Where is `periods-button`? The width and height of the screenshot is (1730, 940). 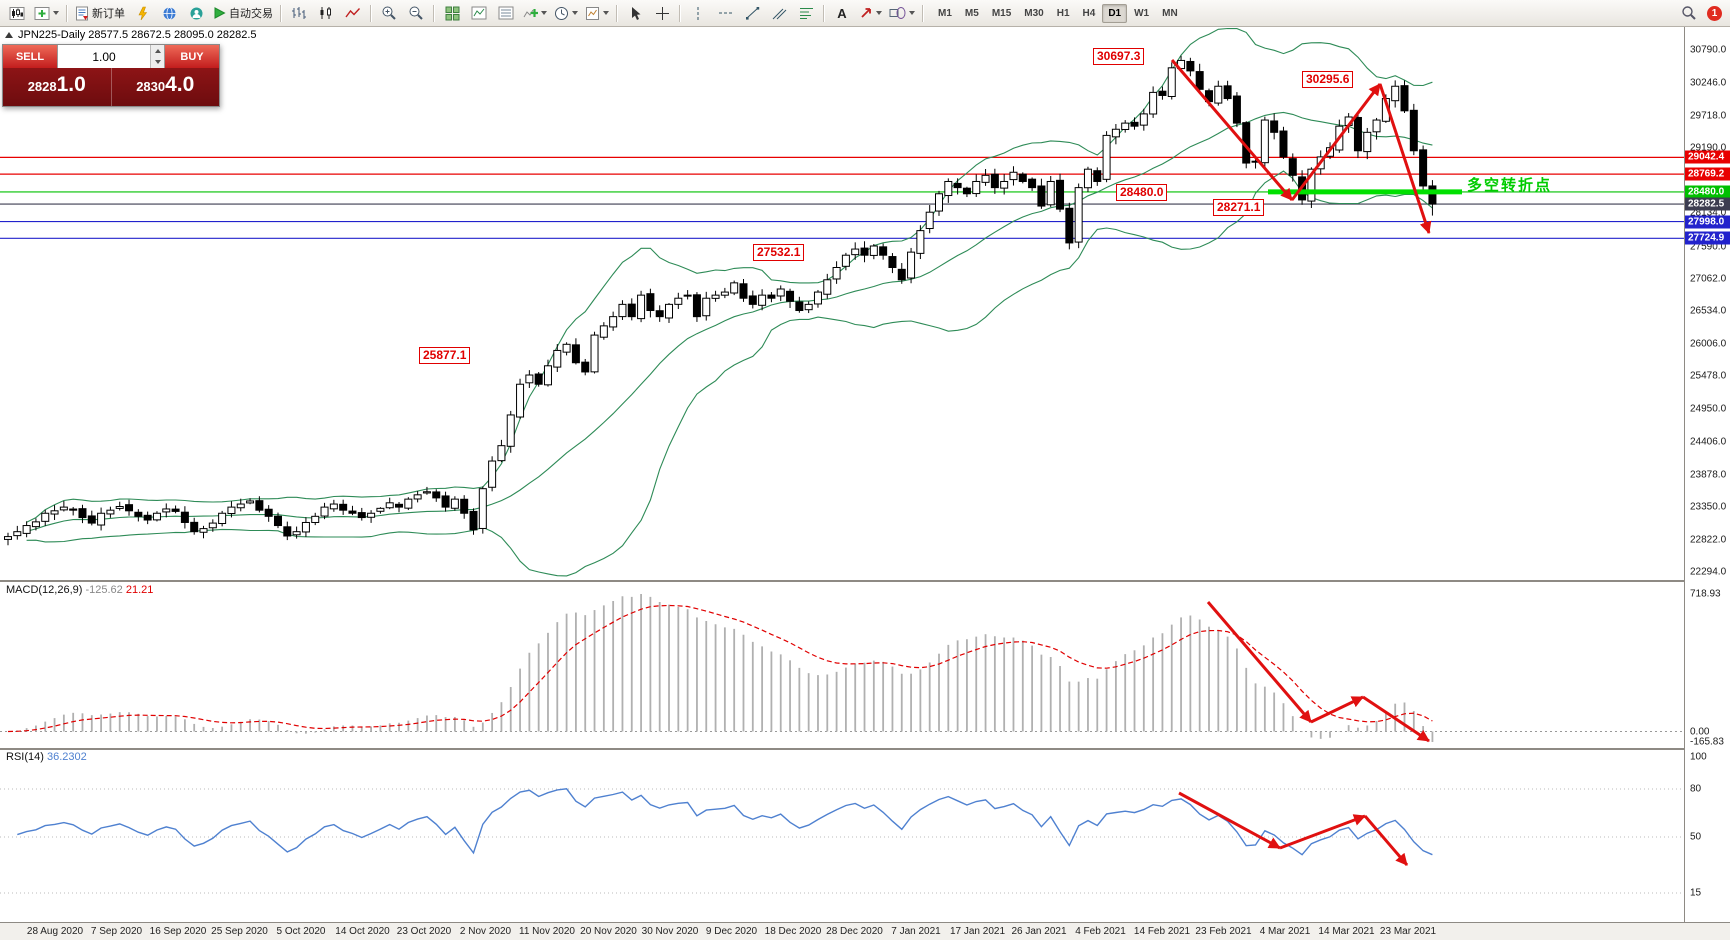 periods-button is located at coordinates (566, 13).